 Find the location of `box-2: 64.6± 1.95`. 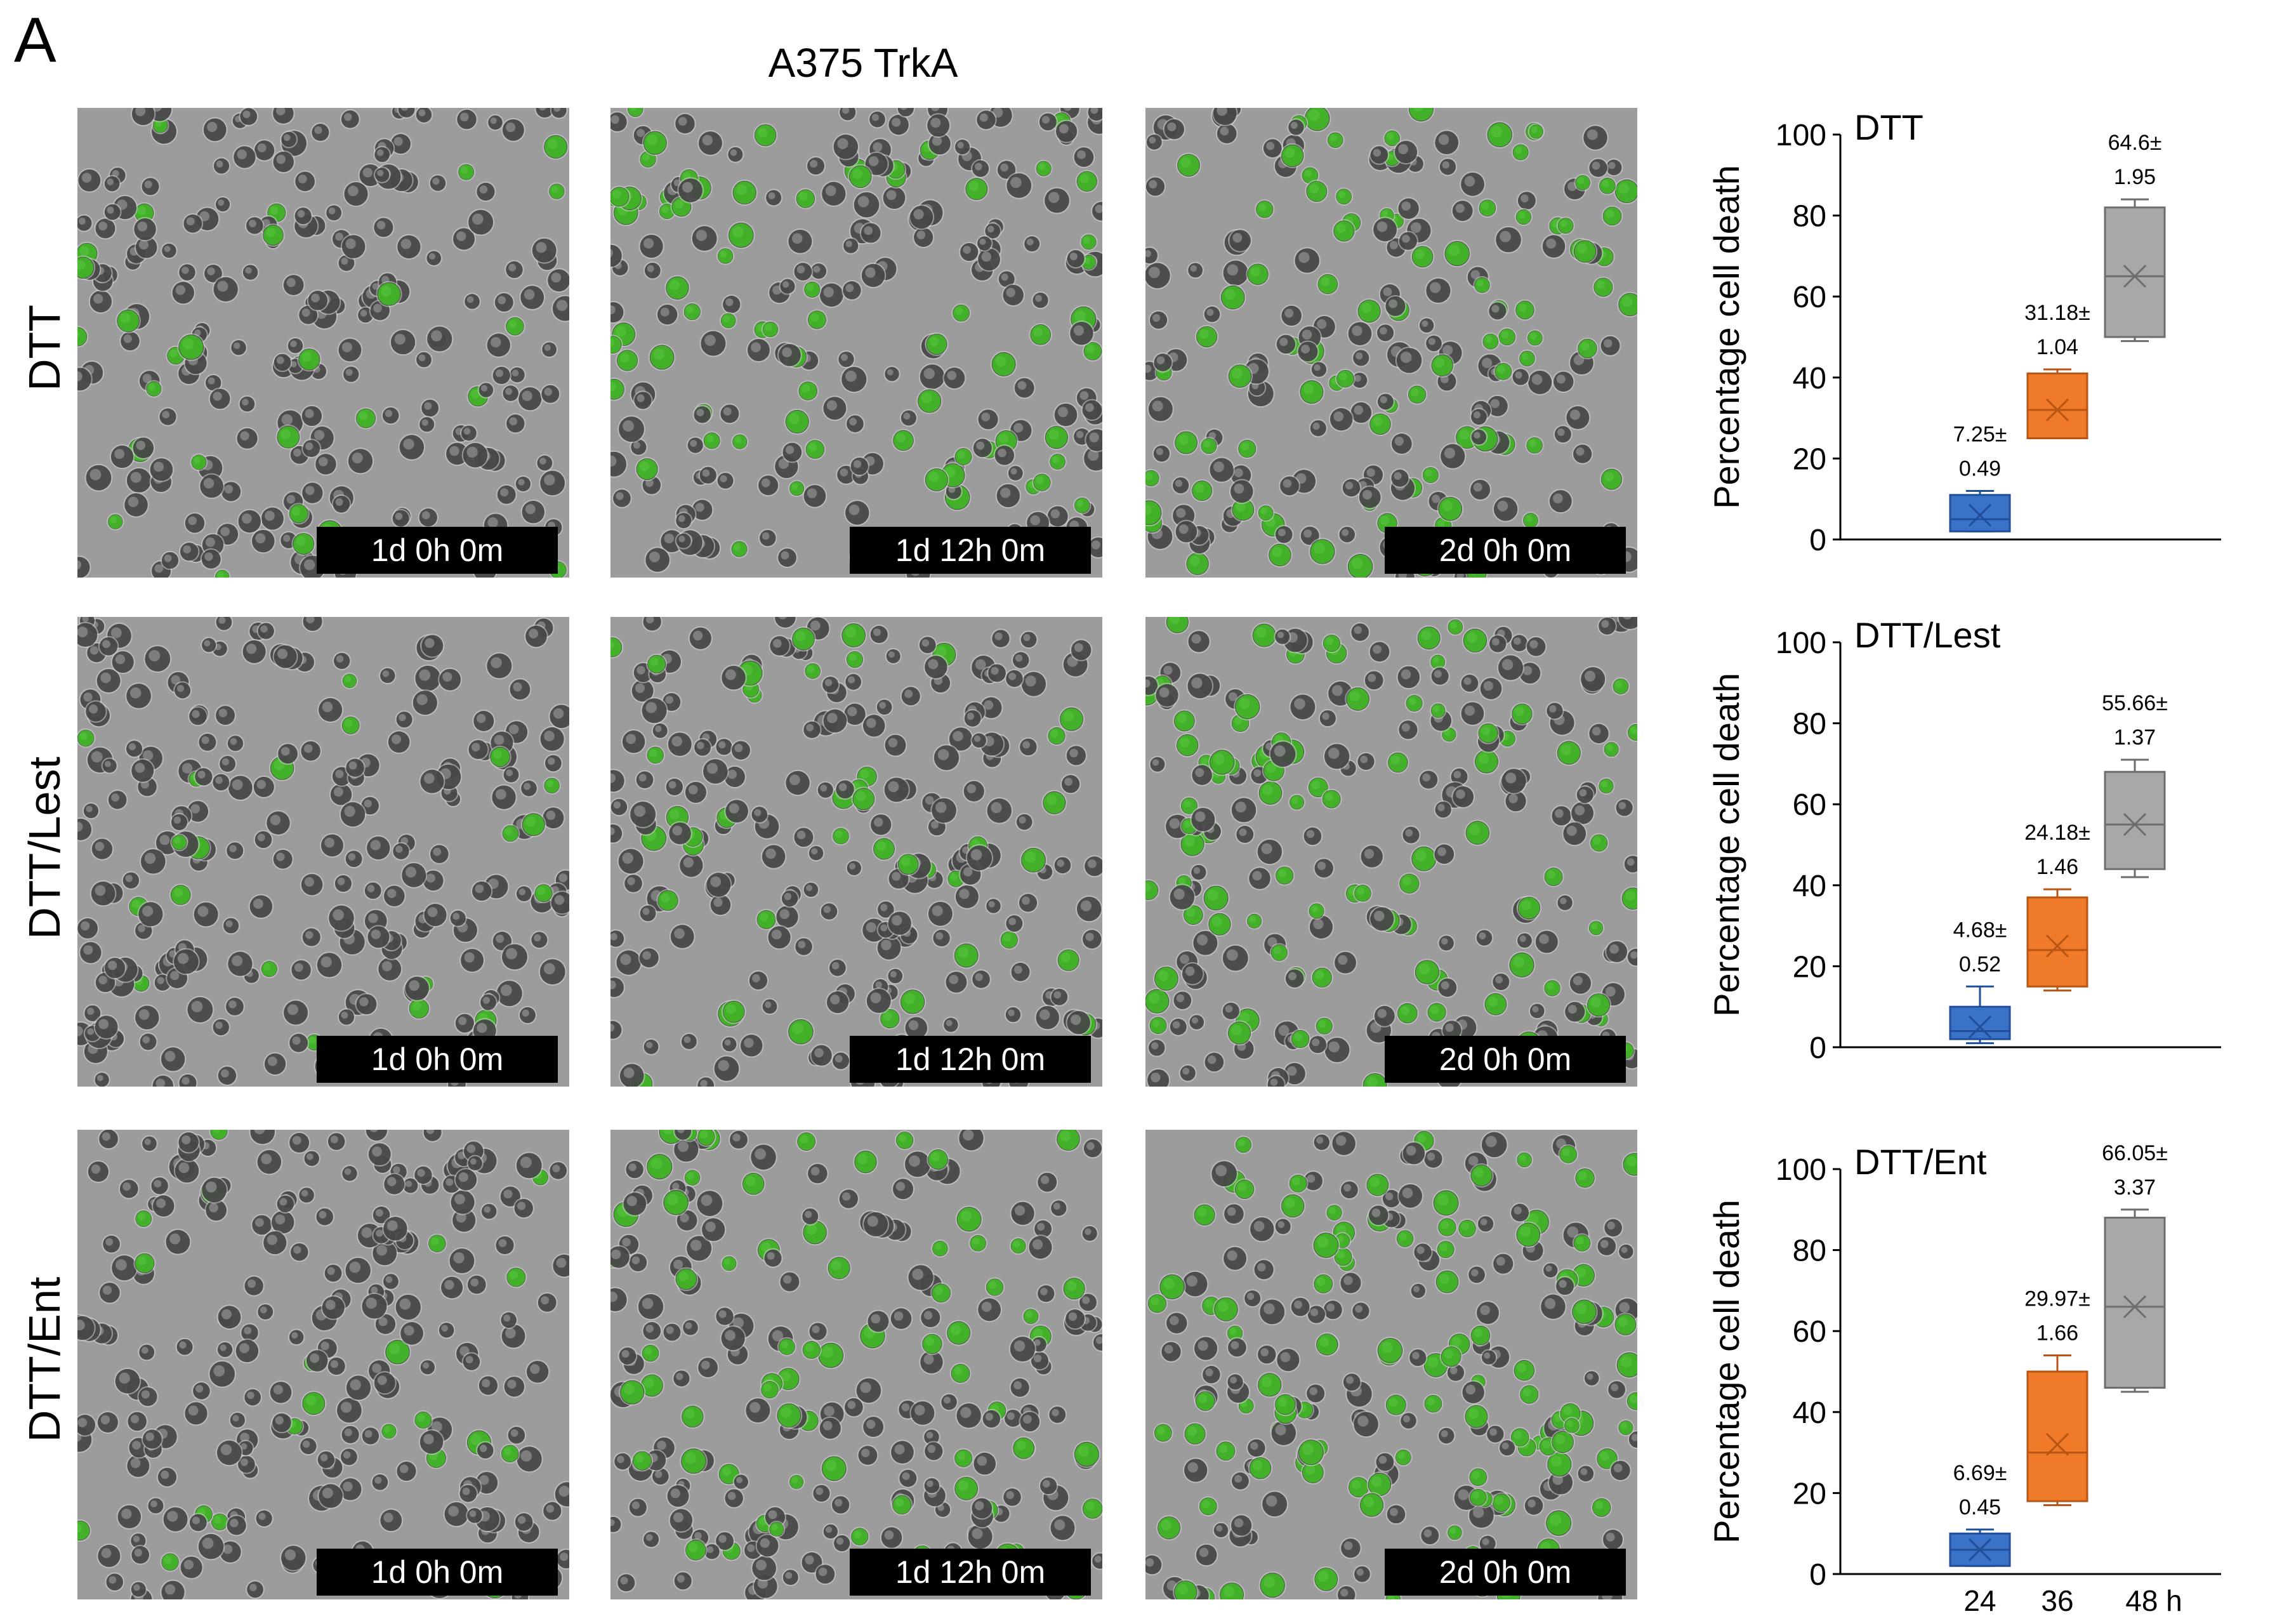

box-2: 64.6± 1.95 is located at coordinates (2135, 236).